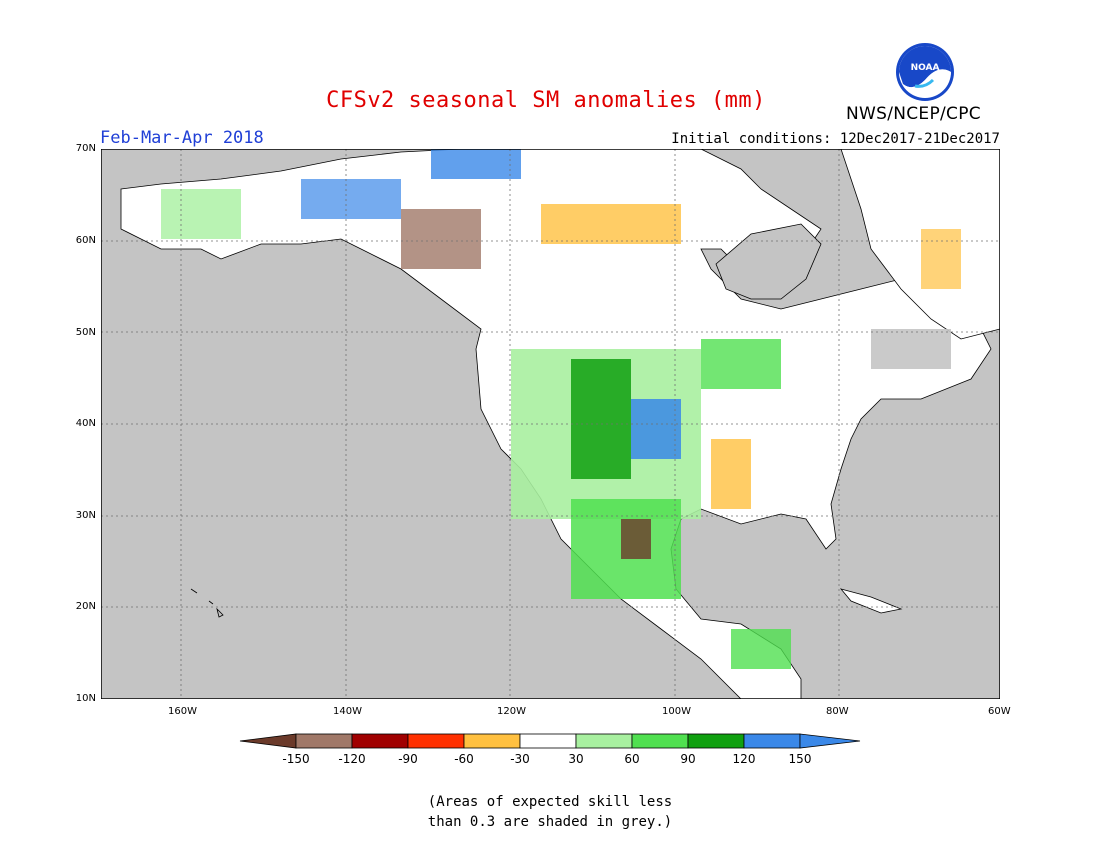 This screenshot has height=850, width=1100. I want to click on legend-tick: -120, so click(352, 759).